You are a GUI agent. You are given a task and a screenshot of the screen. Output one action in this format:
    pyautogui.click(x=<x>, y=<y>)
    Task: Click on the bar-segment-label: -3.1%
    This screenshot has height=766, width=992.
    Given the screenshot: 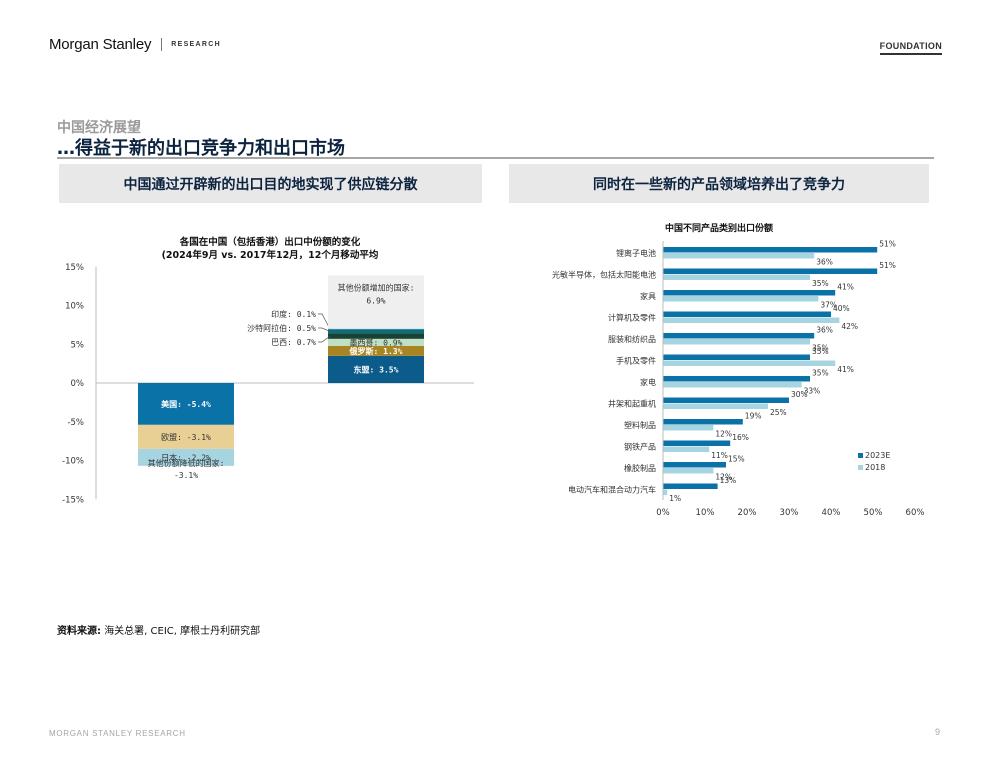 What is the action you would take?
    pyautogui.click(x=186, y=475)
    